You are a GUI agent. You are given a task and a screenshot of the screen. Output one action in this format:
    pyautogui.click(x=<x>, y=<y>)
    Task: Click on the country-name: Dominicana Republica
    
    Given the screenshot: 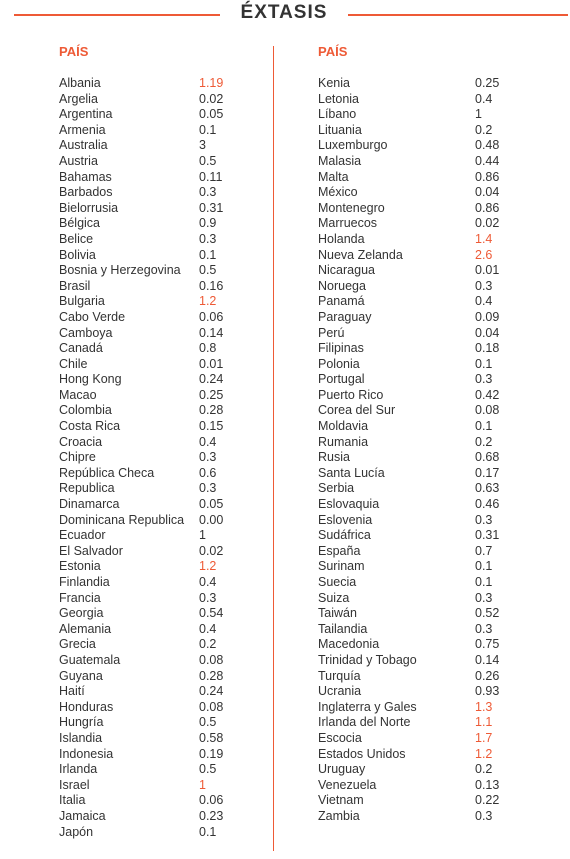 What is the action you would take?
    pyautogui.click(x=122, y=519)
    